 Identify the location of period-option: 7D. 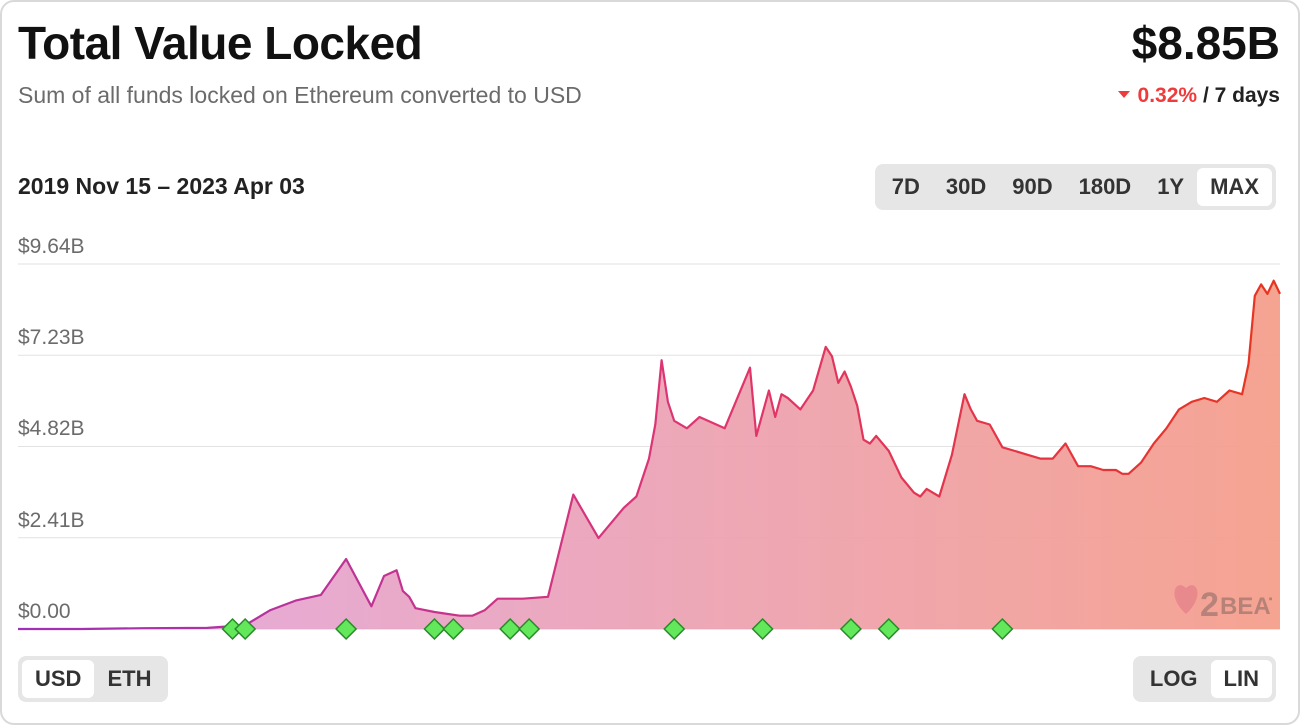
(905, 186).